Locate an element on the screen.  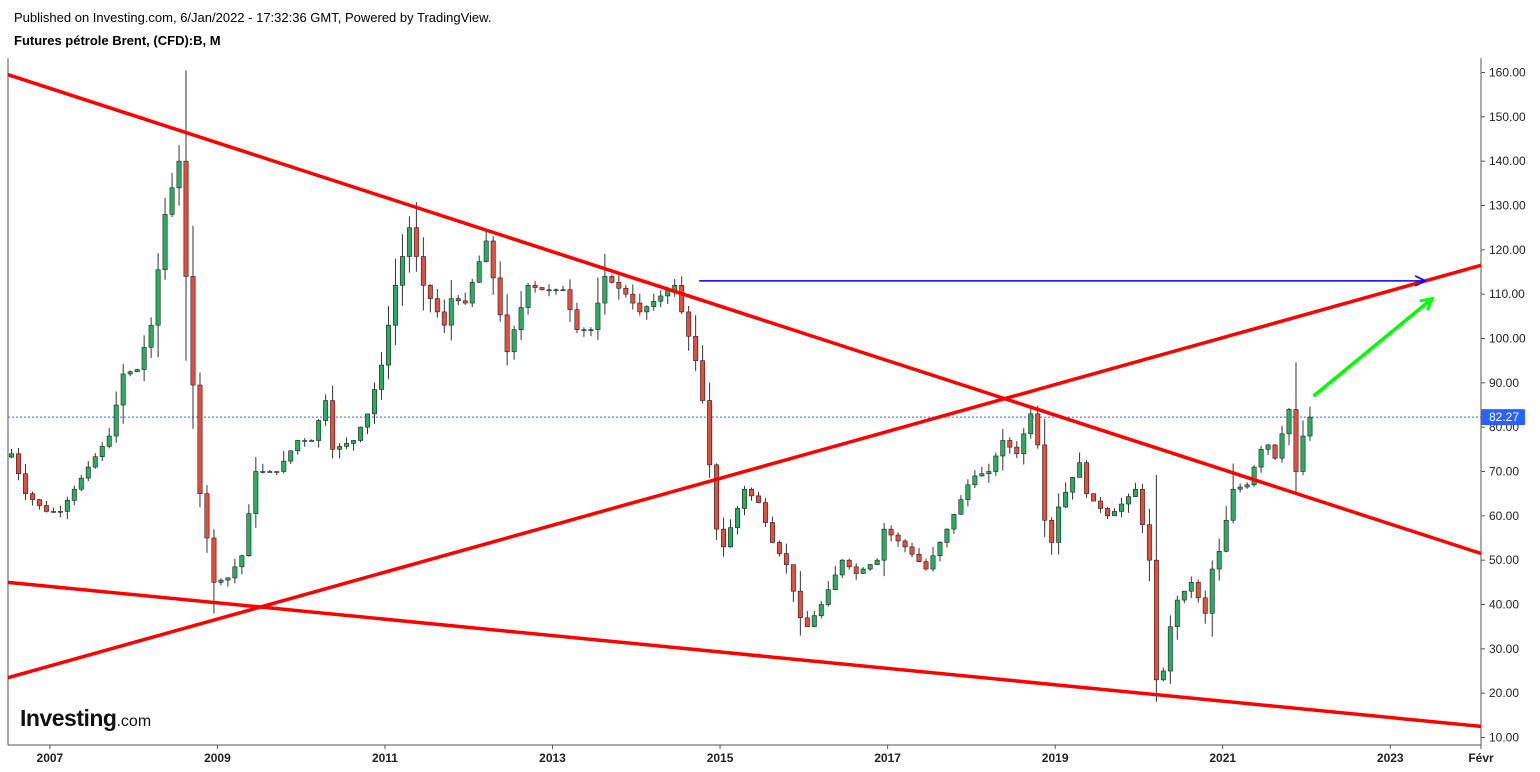
y-tick-label: 30.00 is located at coordinates (1504, 649).